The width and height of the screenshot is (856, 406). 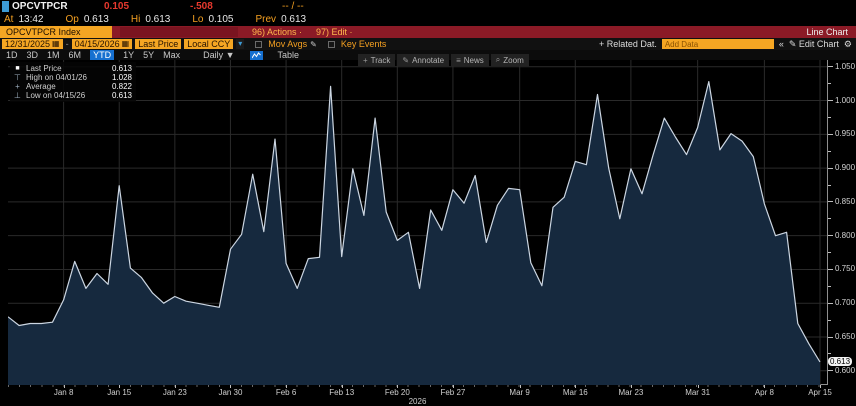 What do you see at coordinates (417, 401) in the screenshot?
I see `date-axis-year: 2026` at bounding box center [417, 401].